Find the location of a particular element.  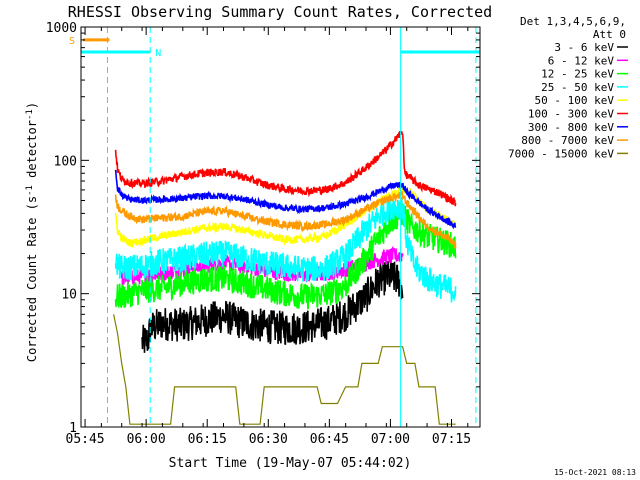

legend-label: 6 - 12 keV is located at coordinates (581, 60).